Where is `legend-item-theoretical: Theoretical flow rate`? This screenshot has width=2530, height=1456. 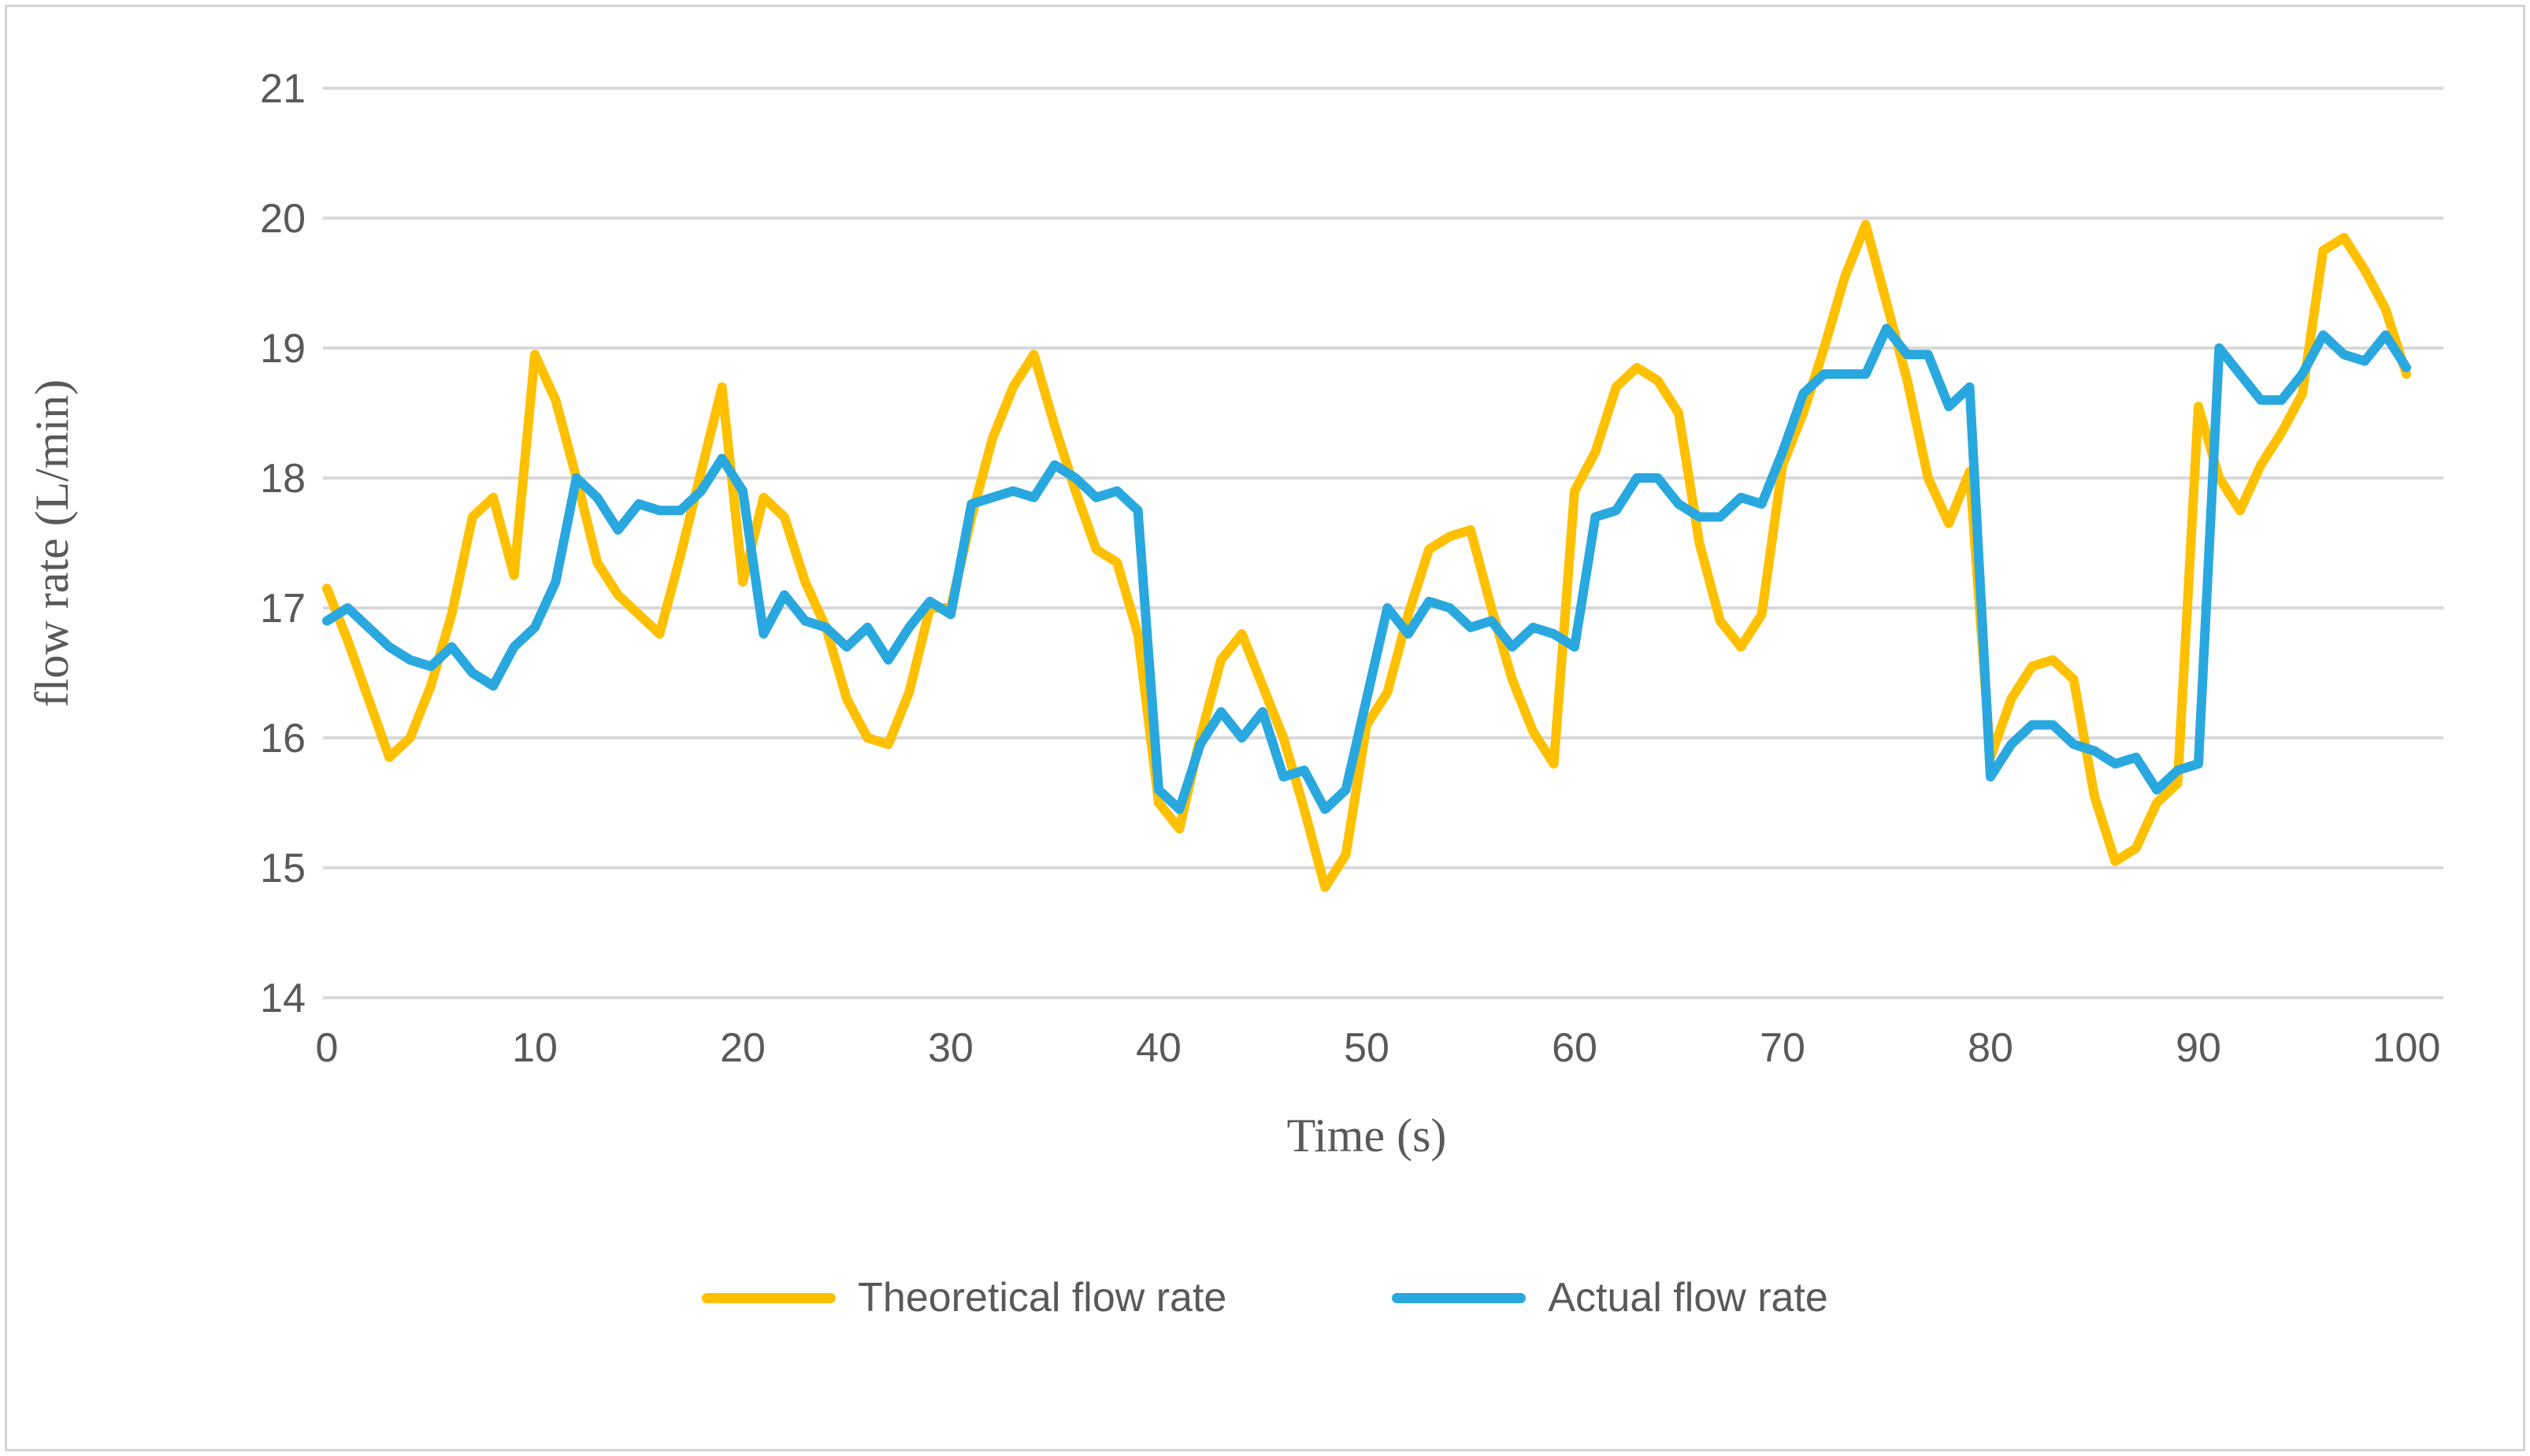
legend-item-theoretical: Theoretical flow rate is located at coordinates (964, 1297).